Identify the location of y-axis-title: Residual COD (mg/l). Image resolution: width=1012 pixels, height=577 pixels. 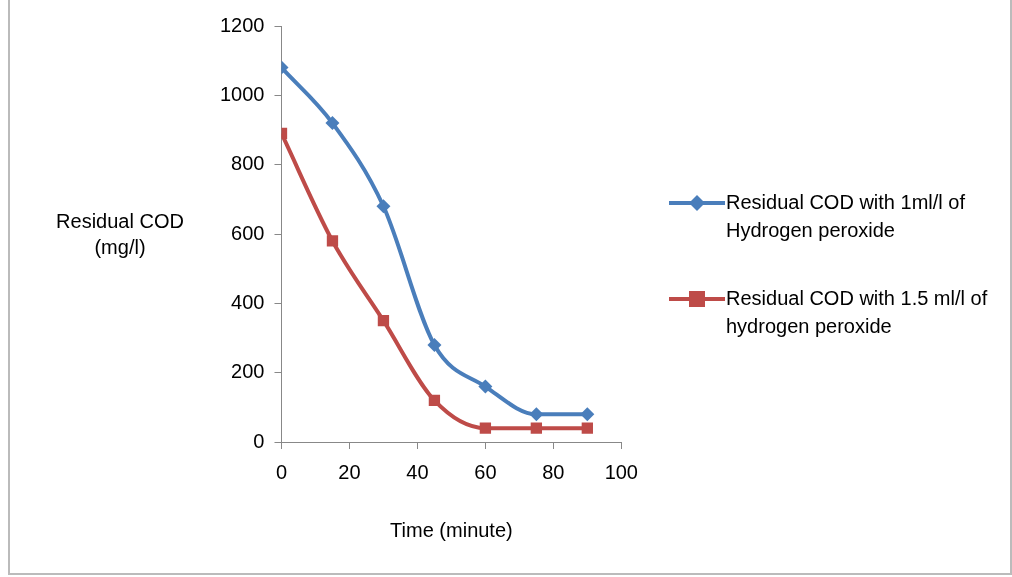
(120, 234).